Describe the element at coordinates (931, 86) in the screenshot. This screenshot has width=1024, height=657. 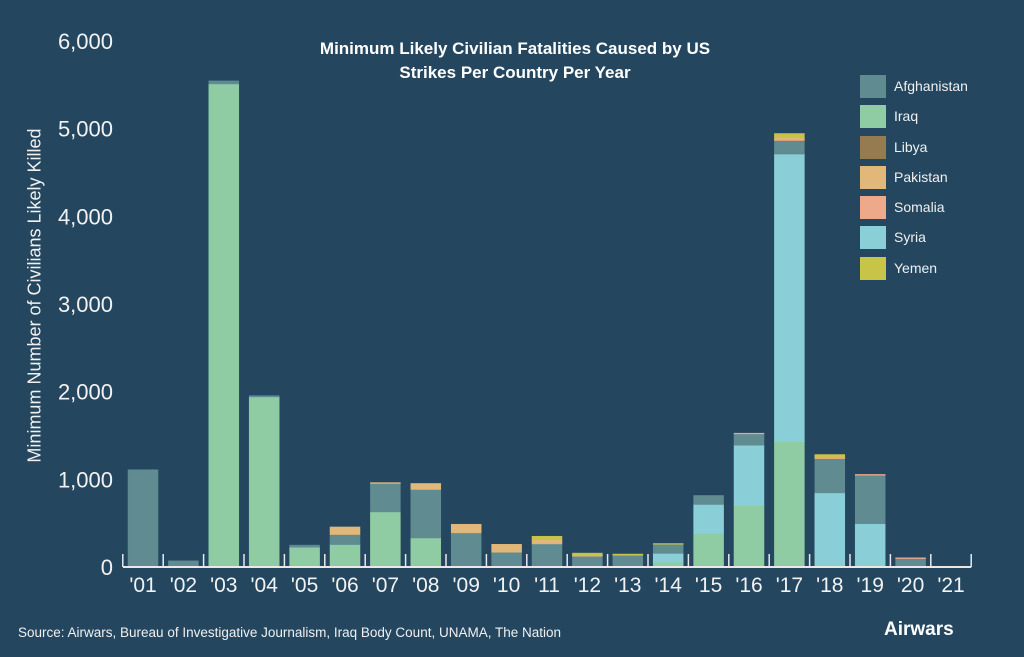
I see `legend-label: Afghanistan` at that location.